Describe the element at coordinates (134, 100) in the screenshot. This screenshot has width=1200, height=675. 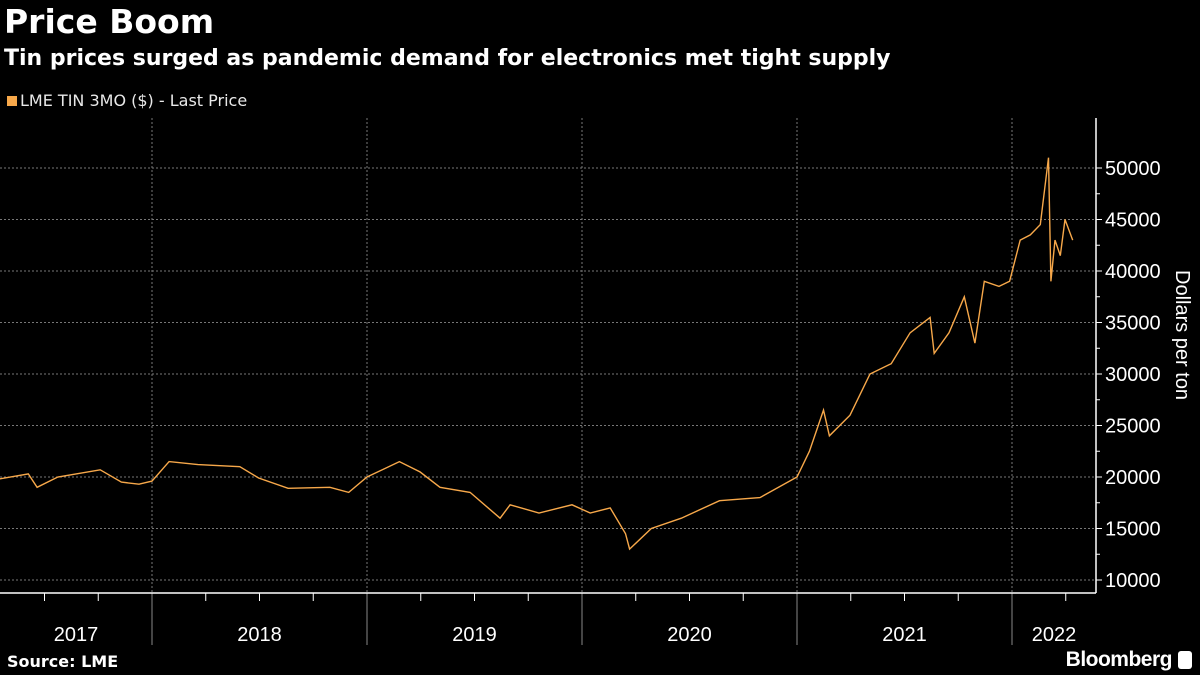
I see `legend-label: LME TIN 3MO ($) - Last Price` at that location.